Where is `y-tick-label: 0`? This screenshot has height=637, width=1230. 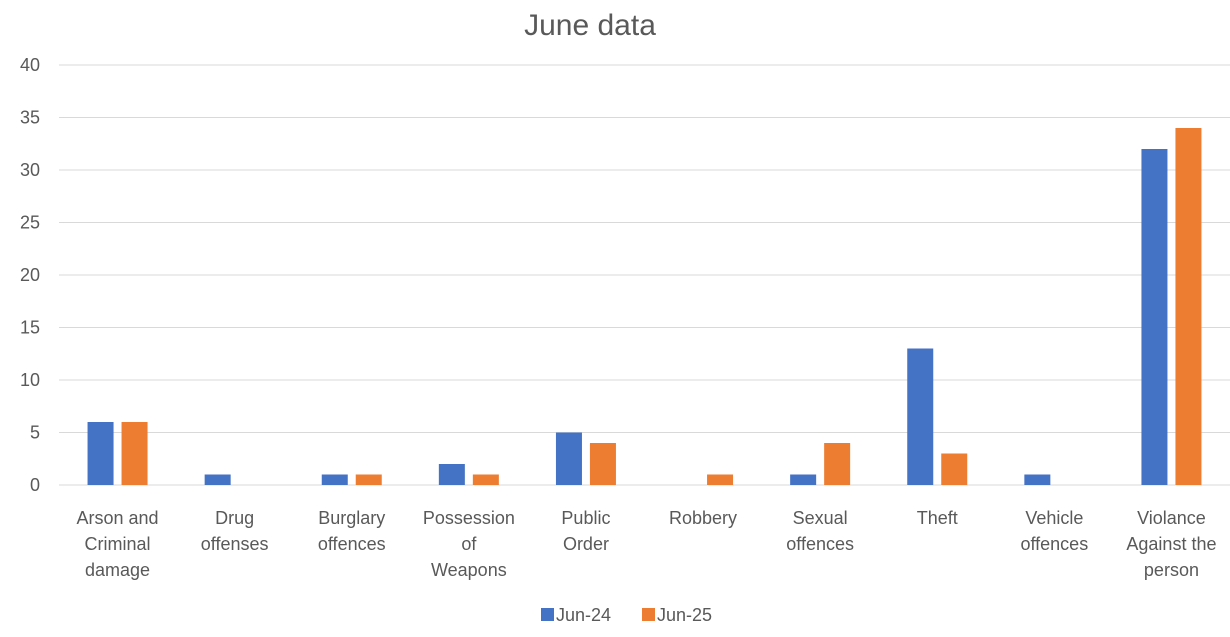
y-tick-label: 0 is located at coordinates (35, 485).